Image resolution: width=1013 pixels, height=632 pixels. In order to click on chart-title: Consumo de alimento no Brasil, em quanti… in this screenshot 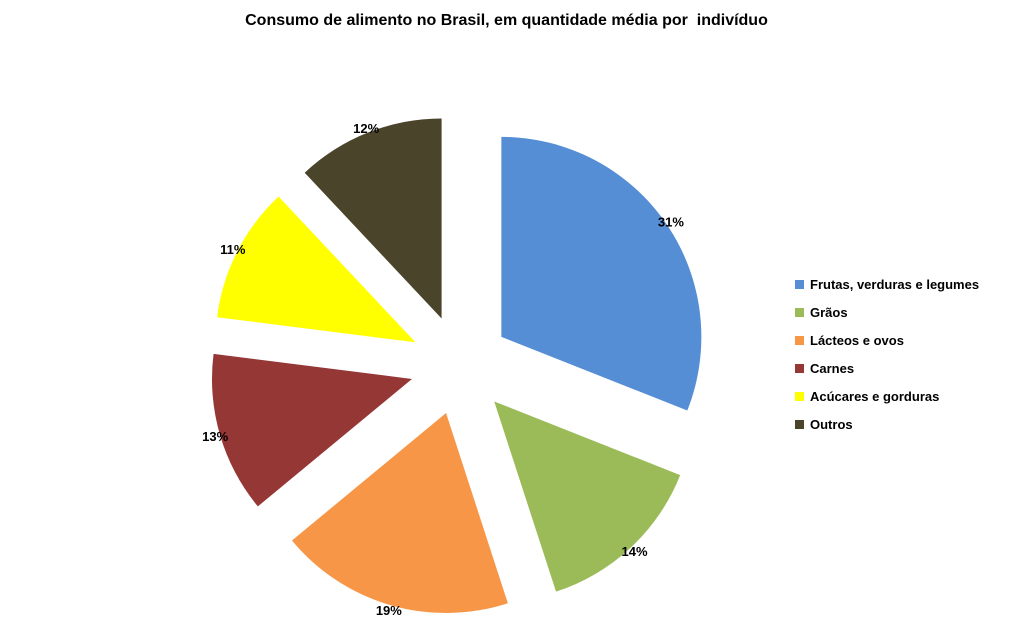, I will do `click(506, 20)`.